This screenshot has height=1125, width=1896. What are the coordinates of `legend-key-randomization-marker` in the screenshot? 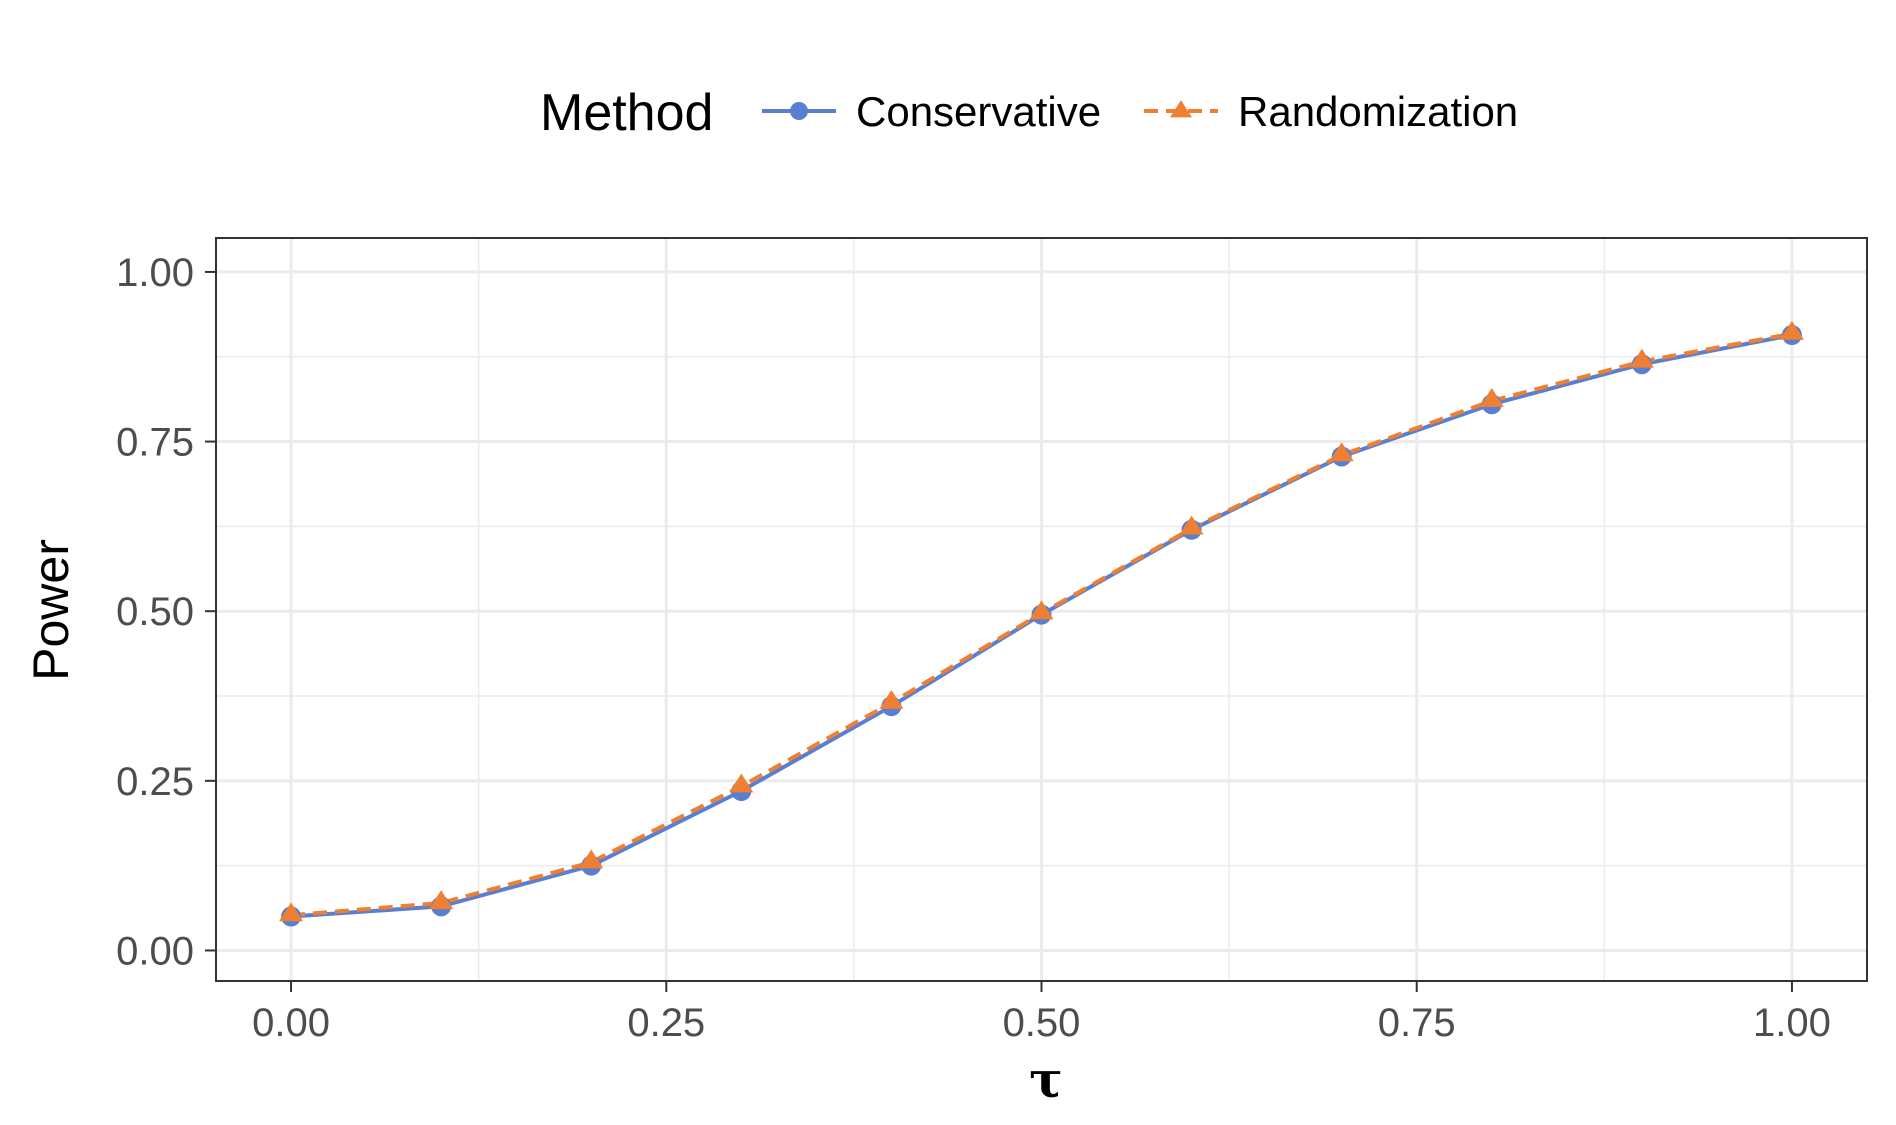 It's located at (1181, 109).